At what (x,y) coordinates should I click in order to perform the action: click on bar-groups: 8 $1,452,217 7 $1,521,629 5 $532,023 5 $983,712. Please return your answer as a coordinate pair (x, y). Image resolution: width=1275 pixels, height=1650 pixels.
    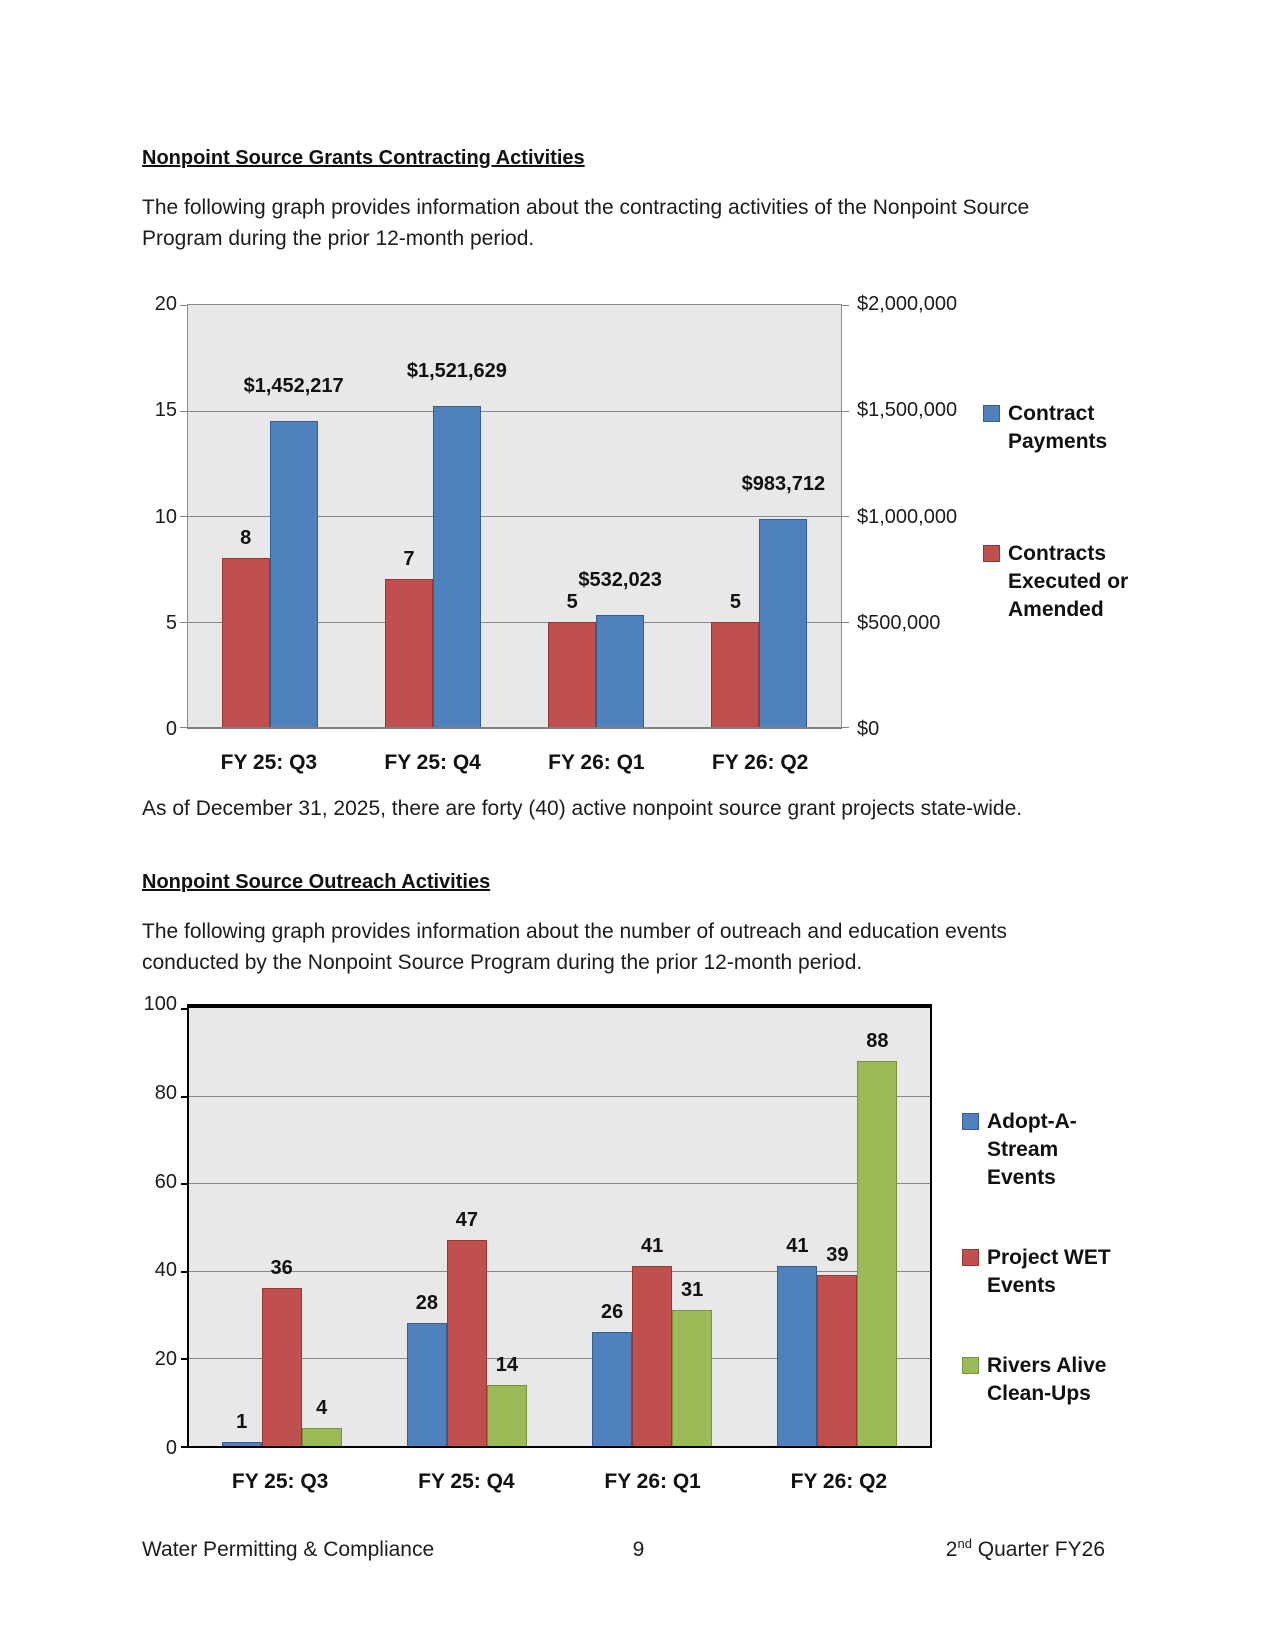
    Looking at the image, I should click on (514, 516).